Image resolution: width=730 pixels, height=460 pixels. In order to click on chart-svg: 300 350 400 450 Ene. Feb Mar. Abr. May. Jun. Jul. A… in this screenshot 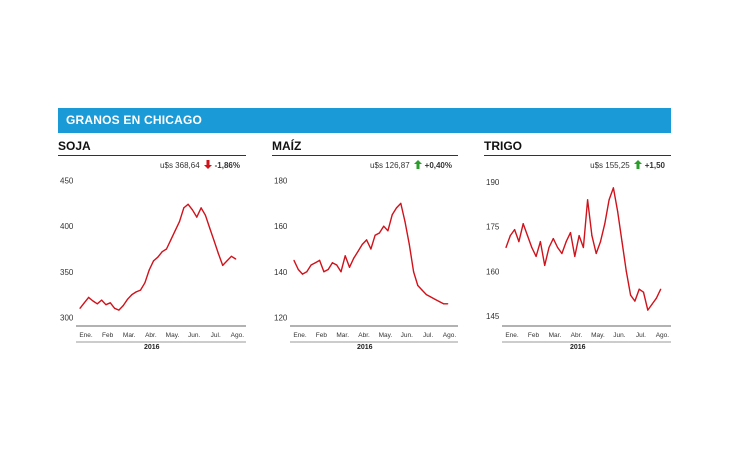, I will do `click(153, 260)`.